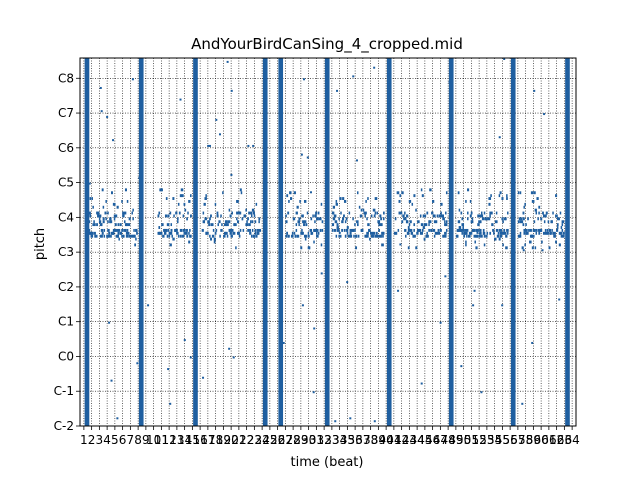  Describe the element at coordinates (525, 440) in the screenshot. I see `x-tick-label: 58` at that location.